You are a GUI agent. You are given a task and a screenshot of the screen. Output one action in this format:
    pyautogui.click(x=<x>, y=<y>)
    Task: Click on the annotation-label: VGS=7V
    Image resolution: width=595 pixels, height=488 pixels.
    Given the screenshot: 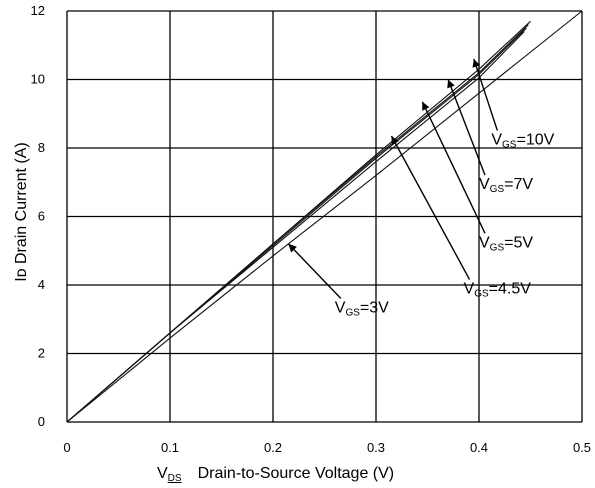 What is the action you would take?
    pyautogui.click(x=506, y=185)
    